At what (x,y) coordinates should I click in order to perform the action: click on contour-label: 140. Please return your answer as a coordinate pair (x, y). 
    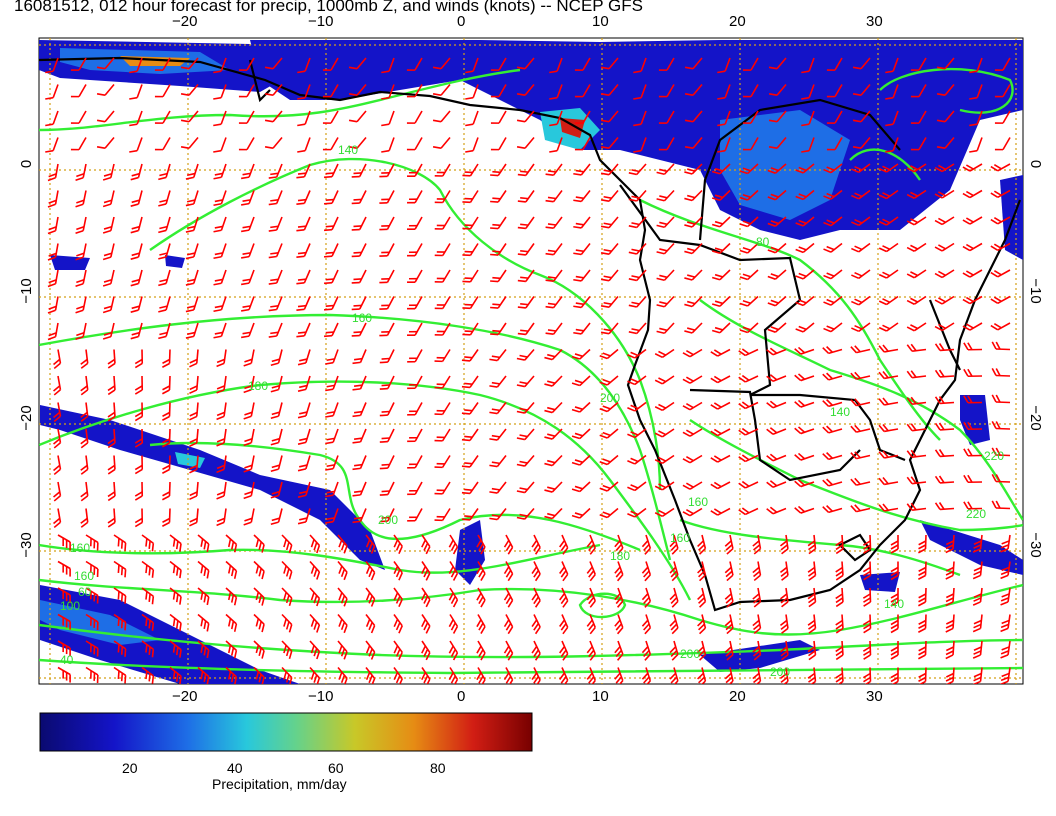
    Looking at the image, I should click on (840, 412).